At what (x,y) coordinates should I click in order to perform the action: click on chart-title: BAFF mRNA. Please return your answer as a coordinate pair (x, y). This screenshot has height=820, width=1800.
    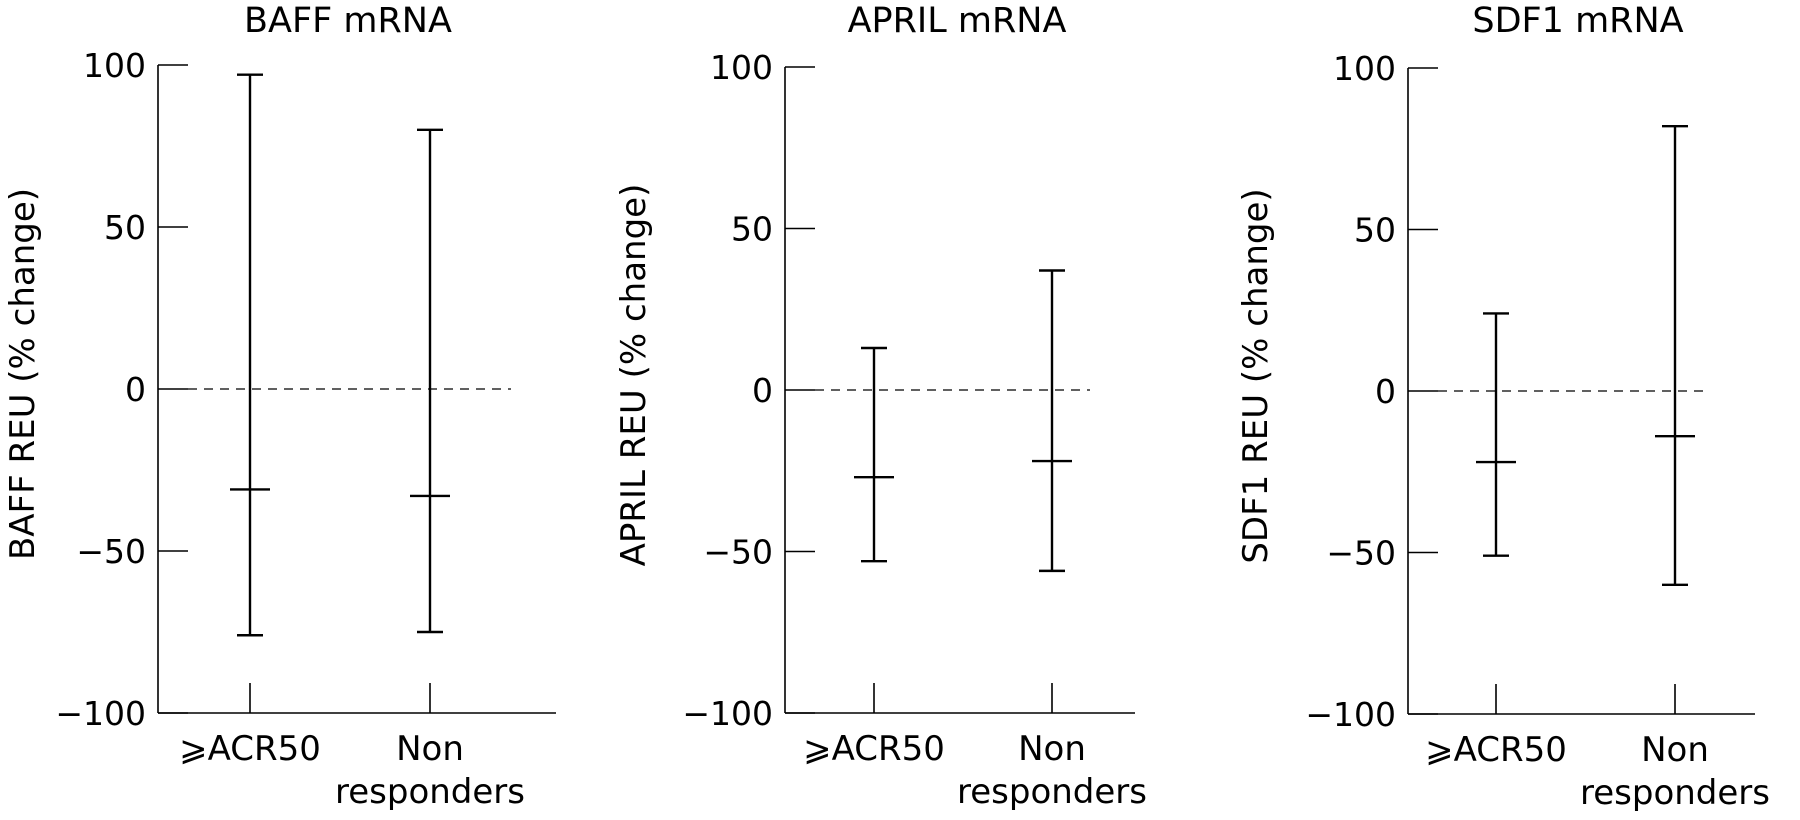
    Looking at the image, I should click on (348, 21).